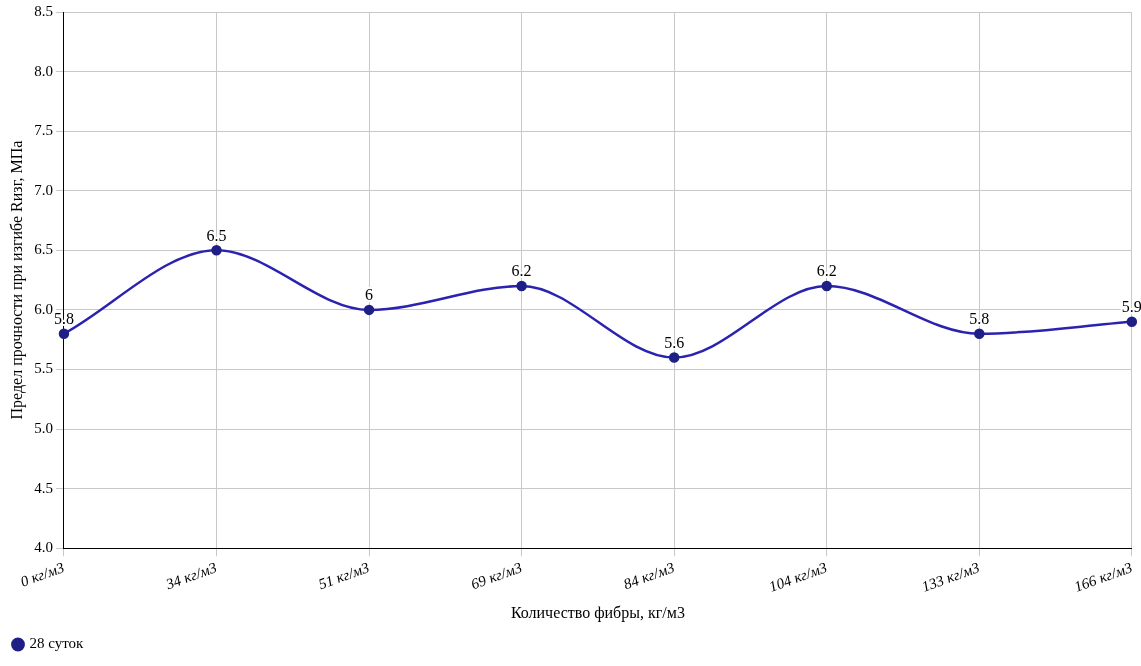 The width and height of the screenshot is (1141, 666). I want to click on data-label: 5.8, so click(979, 318).